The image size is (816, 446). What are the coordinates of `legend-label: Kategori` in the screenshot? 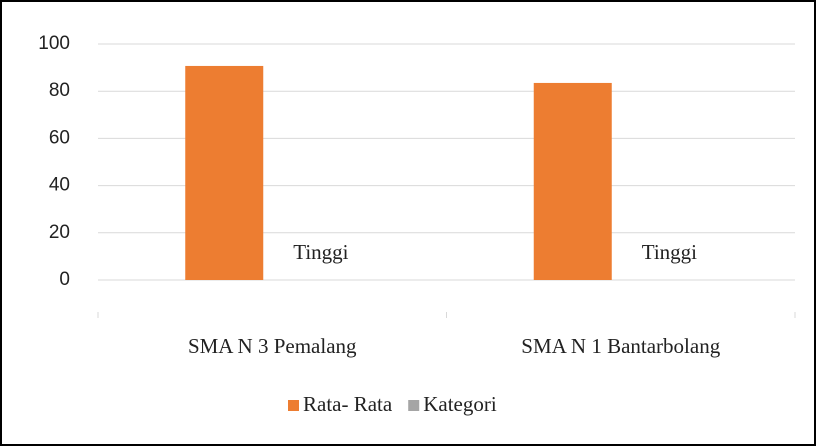 It's located at (460, 404).